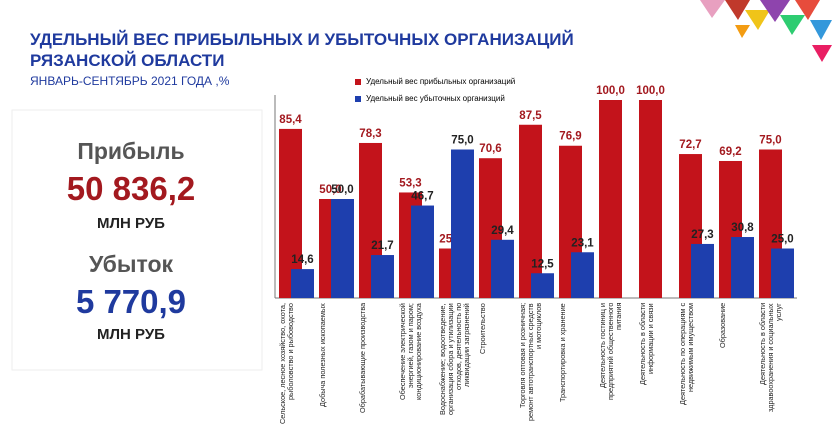  I want to click on value-label: 46,7, so click(422, 197).